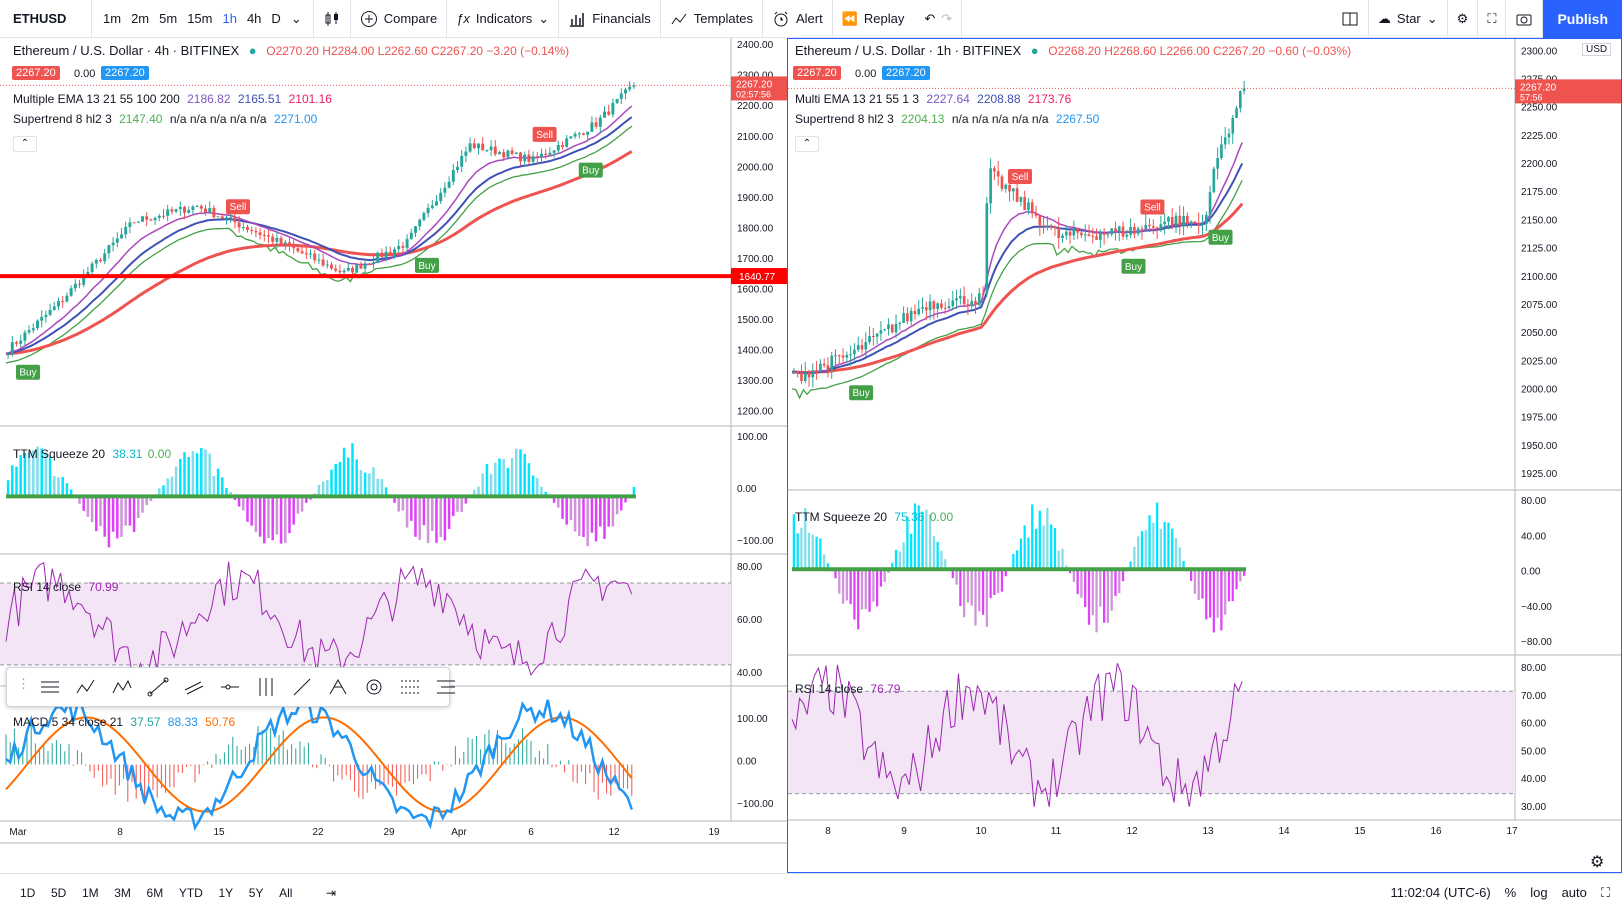  I want to click on left-ttm-legend: TTM Squeeze 20 38.31 0.00, so click(92, 454).